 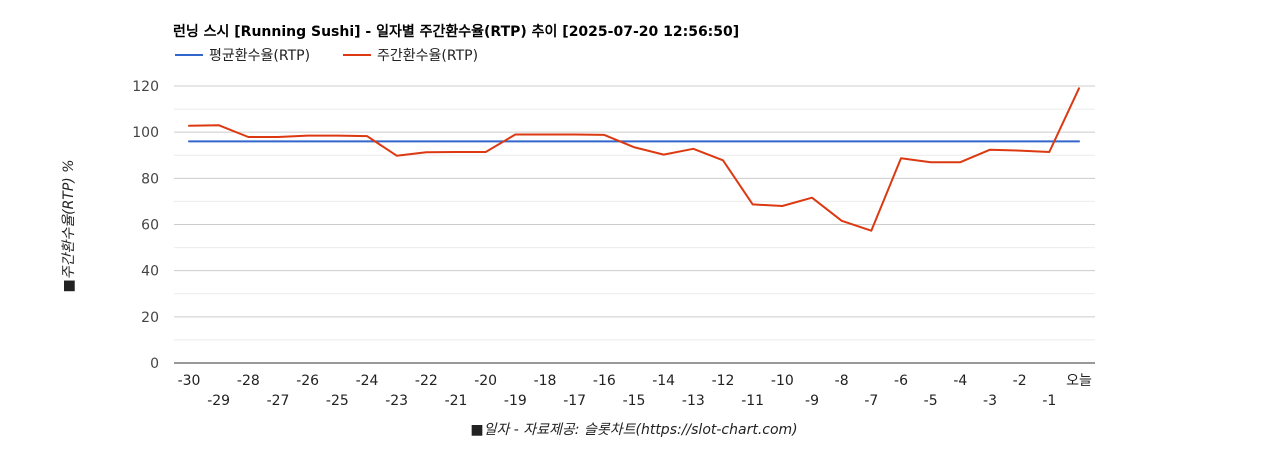 What do you see at coordinates (218, 401) in the screenshot?
I see `x-tick-label: -29` at bounding box center [218, 401].